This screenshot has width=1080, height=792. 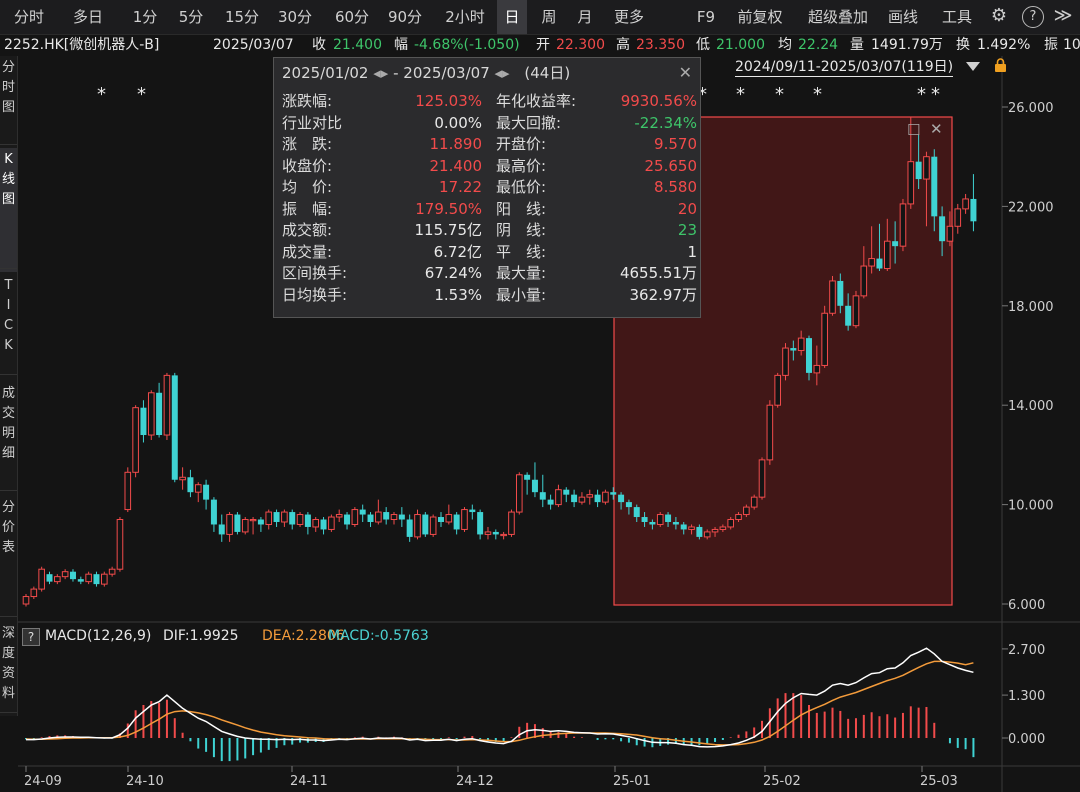 What do you see at coordinates (760, 17) in the screenshot?
I see `toolbar-item-1: 前复权` at bounding box center [760, 17].